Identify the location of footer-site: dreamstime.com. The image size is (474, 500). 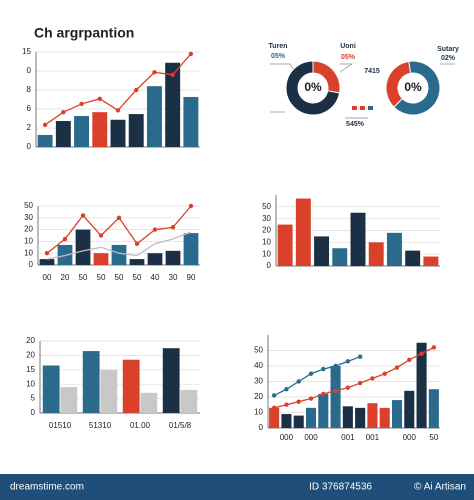
(47, 487).